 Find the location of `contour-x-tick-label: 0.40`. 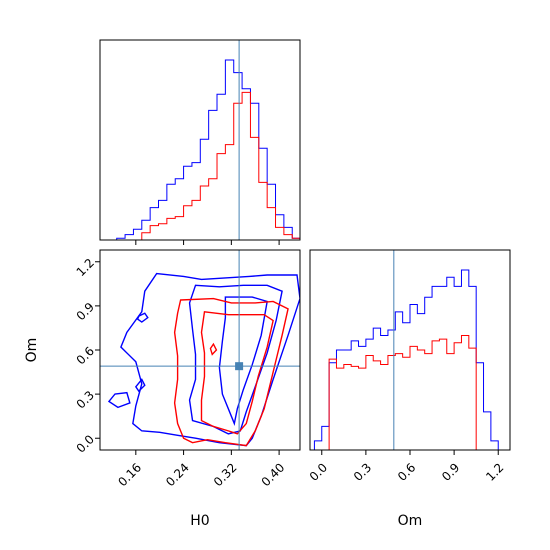

contour-x-tick-label: 0.40 is located at coordinates (273, 474).